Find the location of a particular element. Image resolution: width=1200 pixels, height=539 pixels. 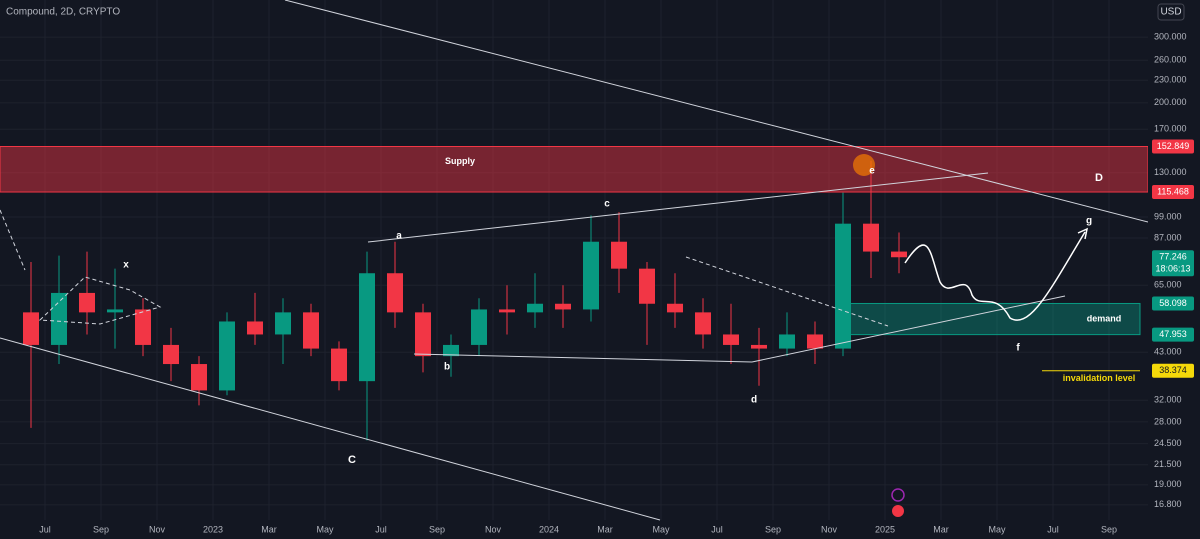

invalidation-label: invalidation level is located at coordinates (1099, 378).